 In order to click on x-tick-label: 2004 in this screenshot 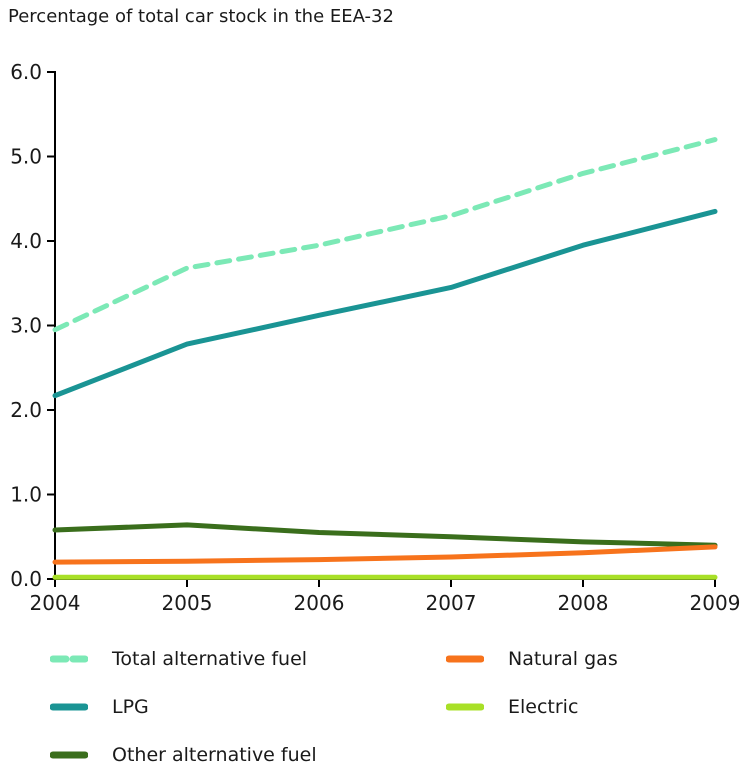, I will do `click(55, 603)`.